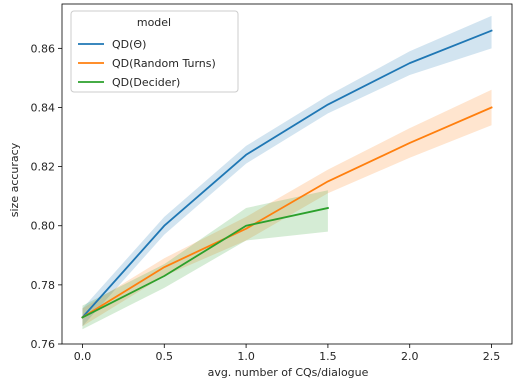  Describe the element at coordinates (288, 372) in the screenshot. I see `x-axis-label: avg. number of CQs/dialogue` at that location.